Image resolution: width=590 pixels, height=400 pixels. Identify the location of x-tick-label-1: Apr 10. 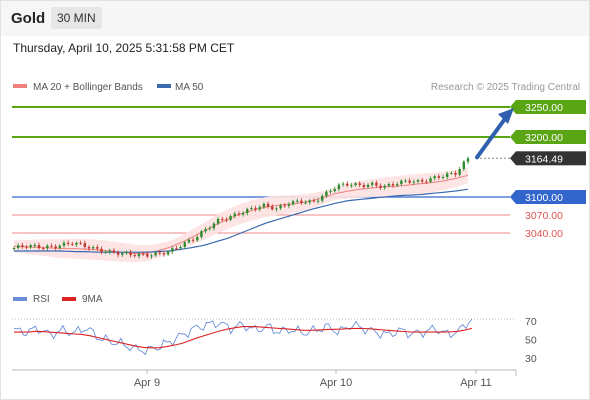
(336, 383).